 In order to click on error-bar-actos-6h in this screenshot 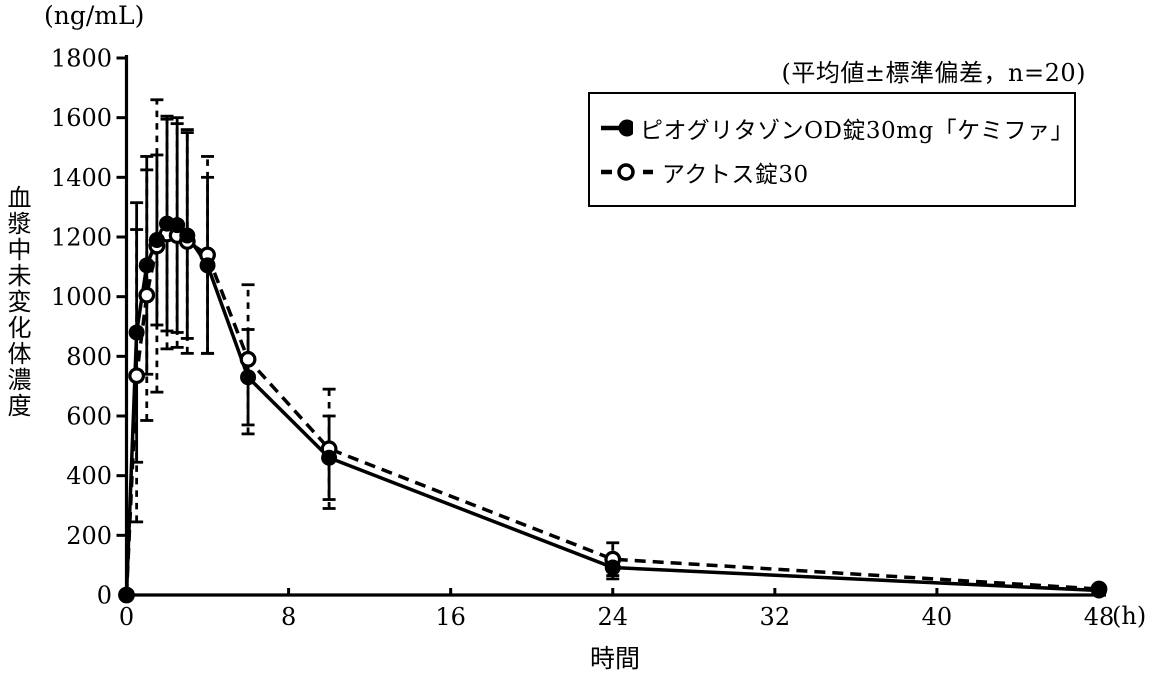, I will do `click(248, 359)`.